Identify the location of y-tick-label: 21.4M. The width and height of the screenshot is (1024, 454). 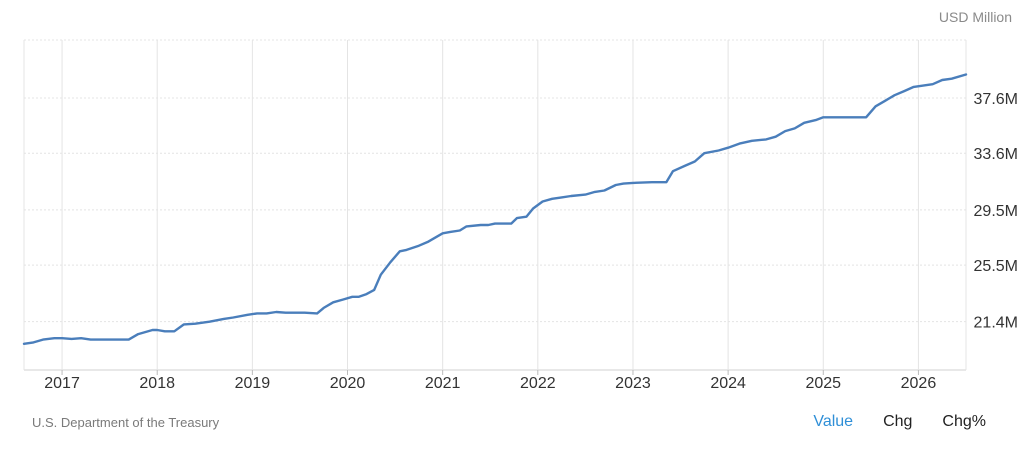
(996, 323).